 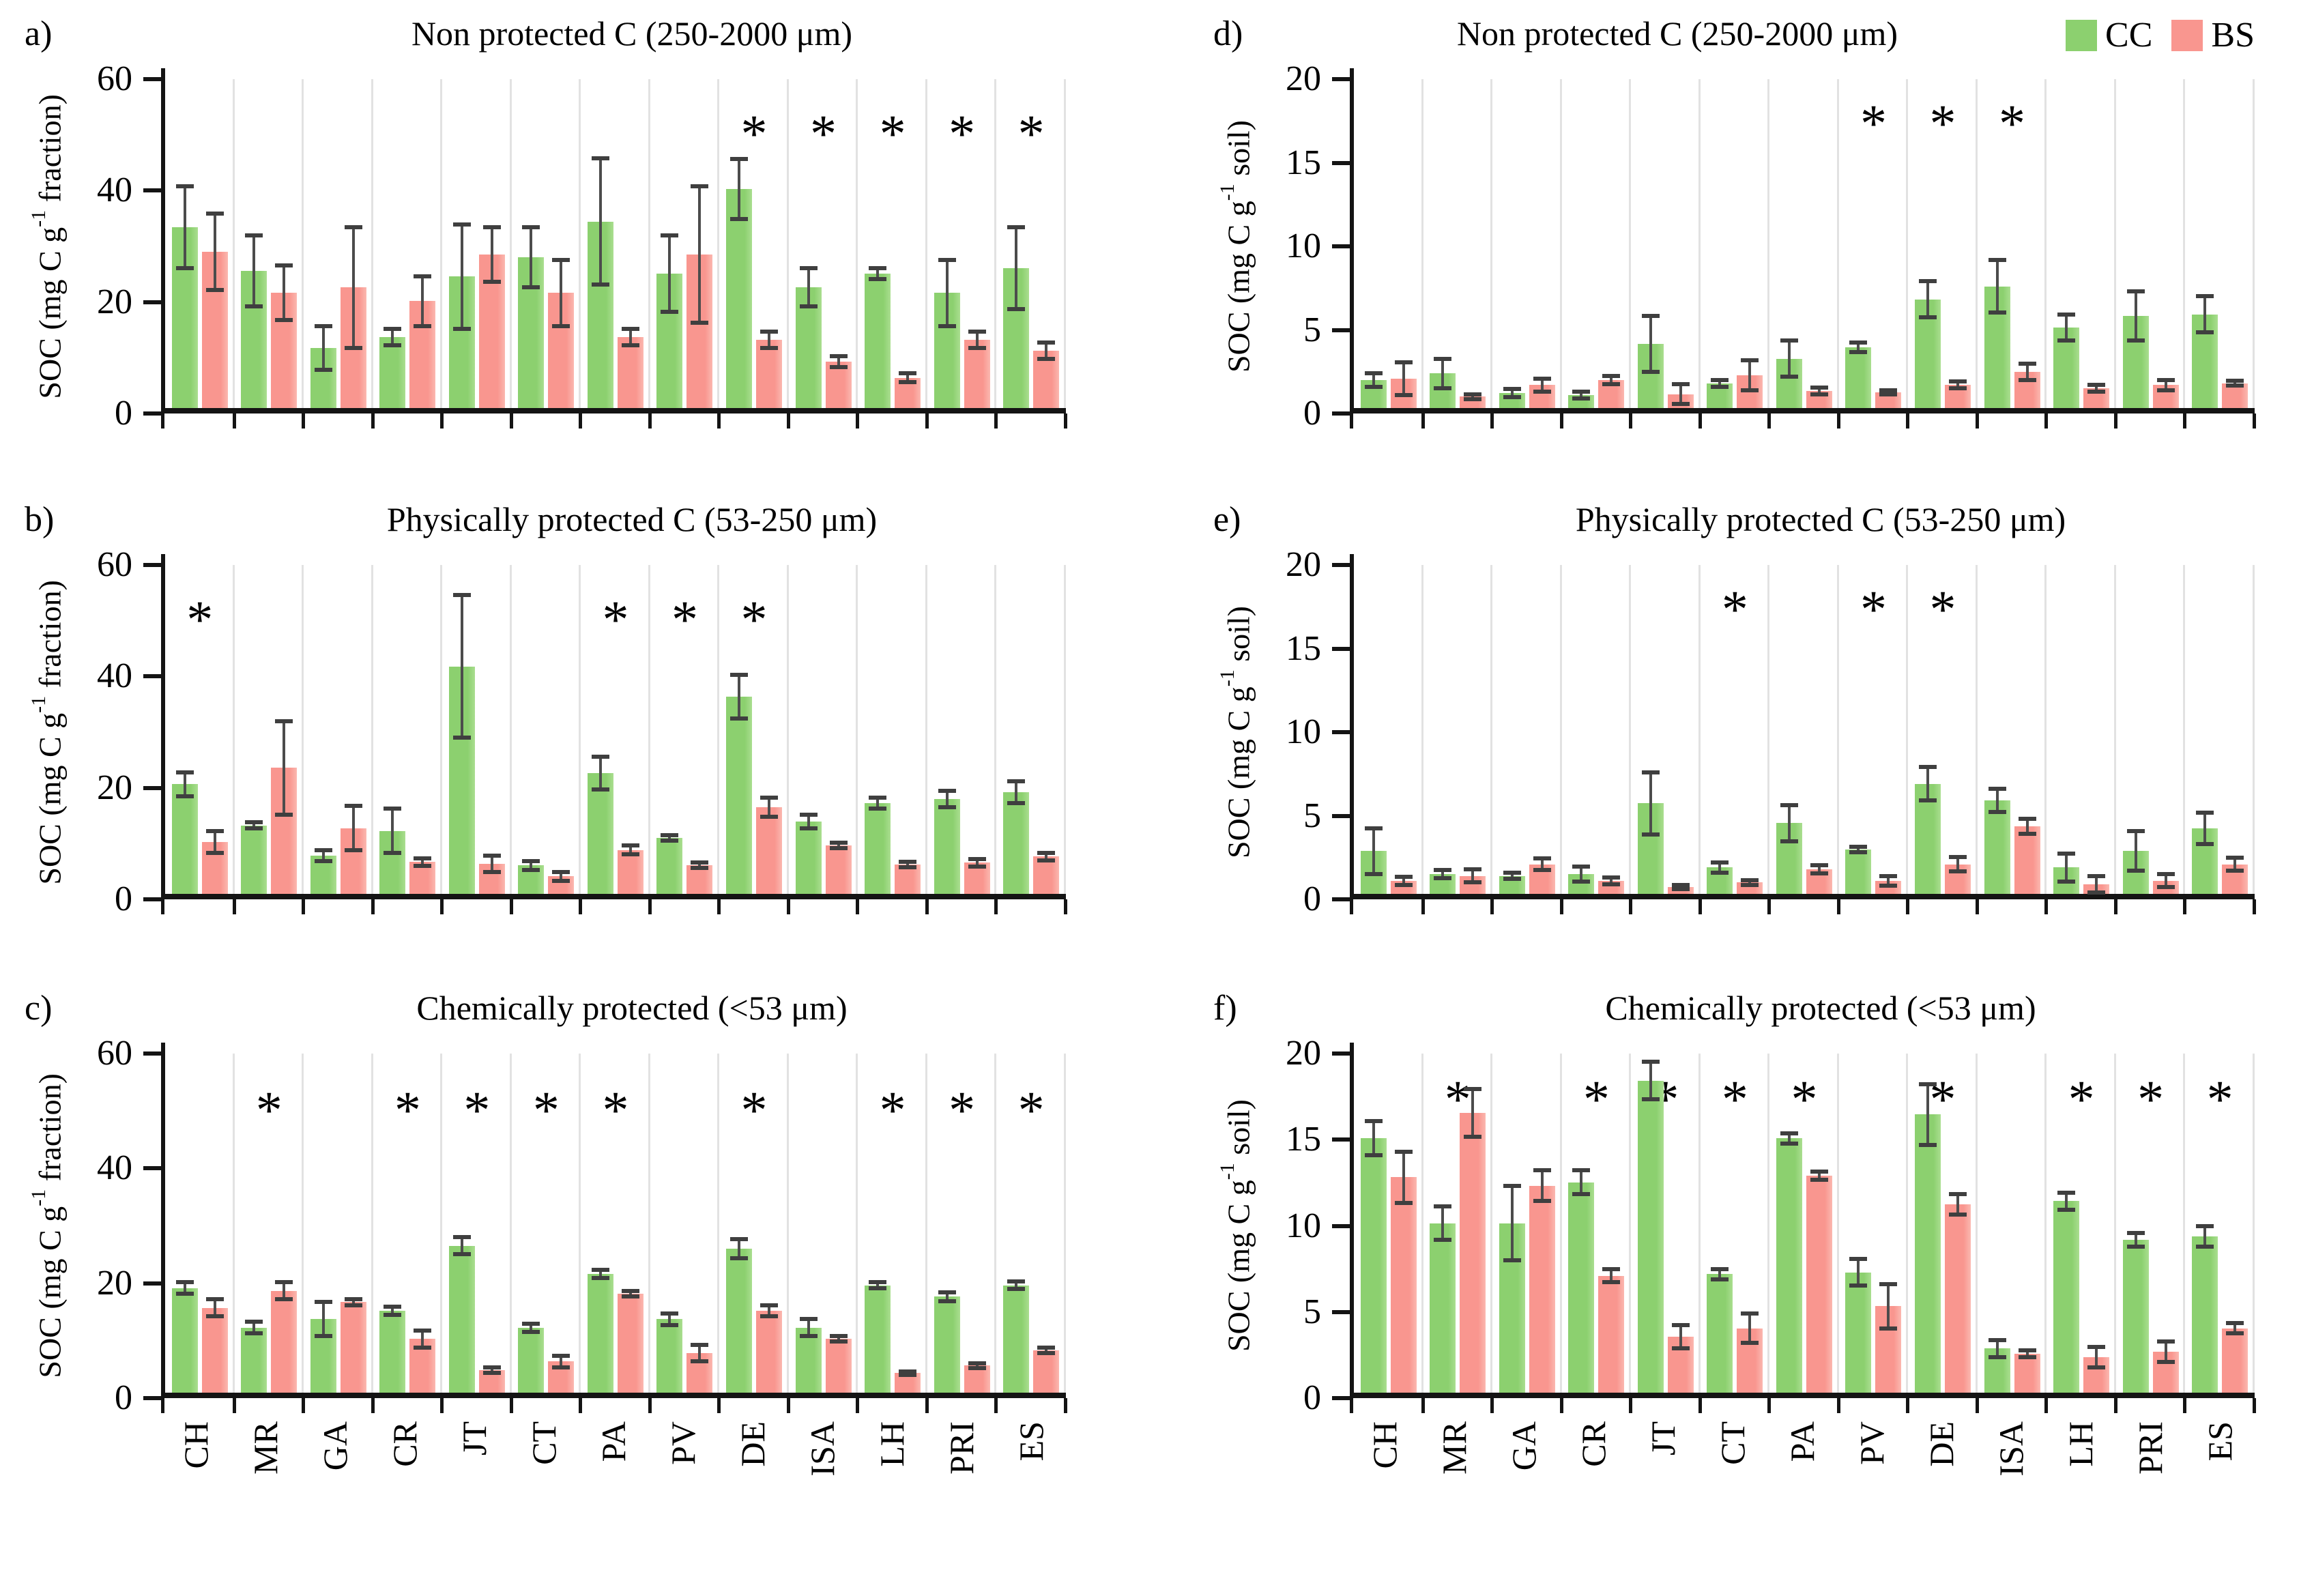 I want to click on y-tick, so click(x=1341, y=246).